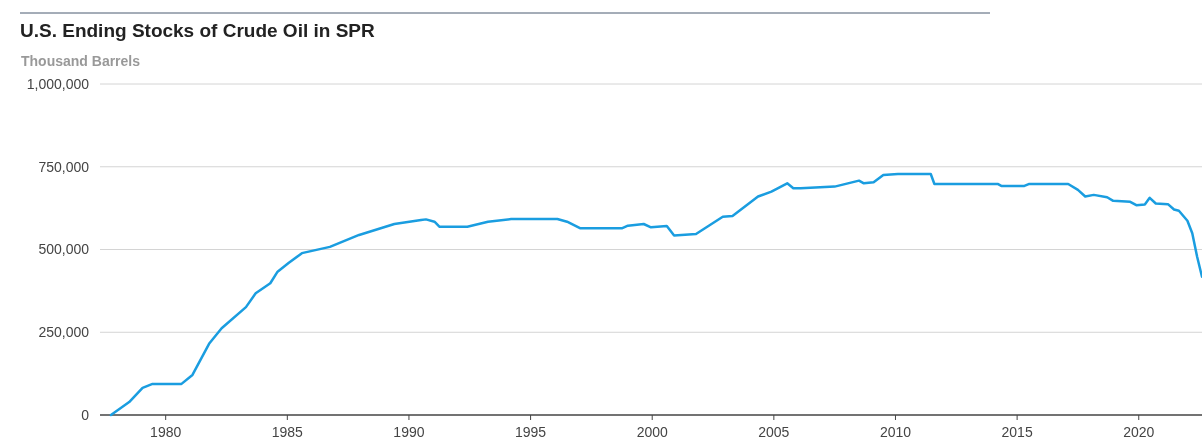  Describe the element at coordinates (287, 432) in the screenshot. I see `x-tick-label: 1985` at that location.